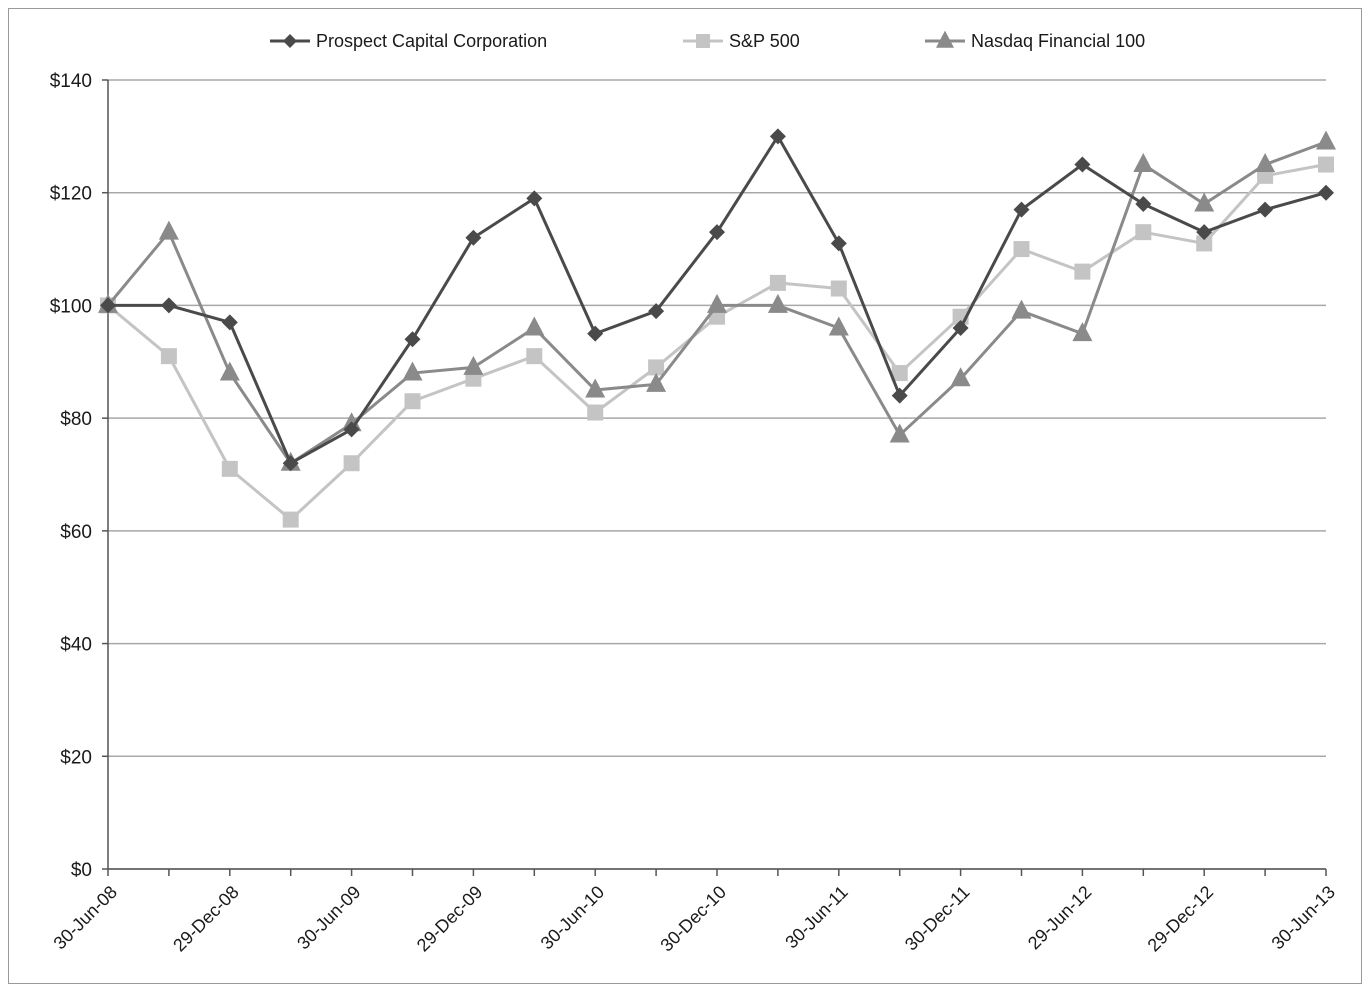  I want to click on y-tick-label: $80, so click(76, 419).